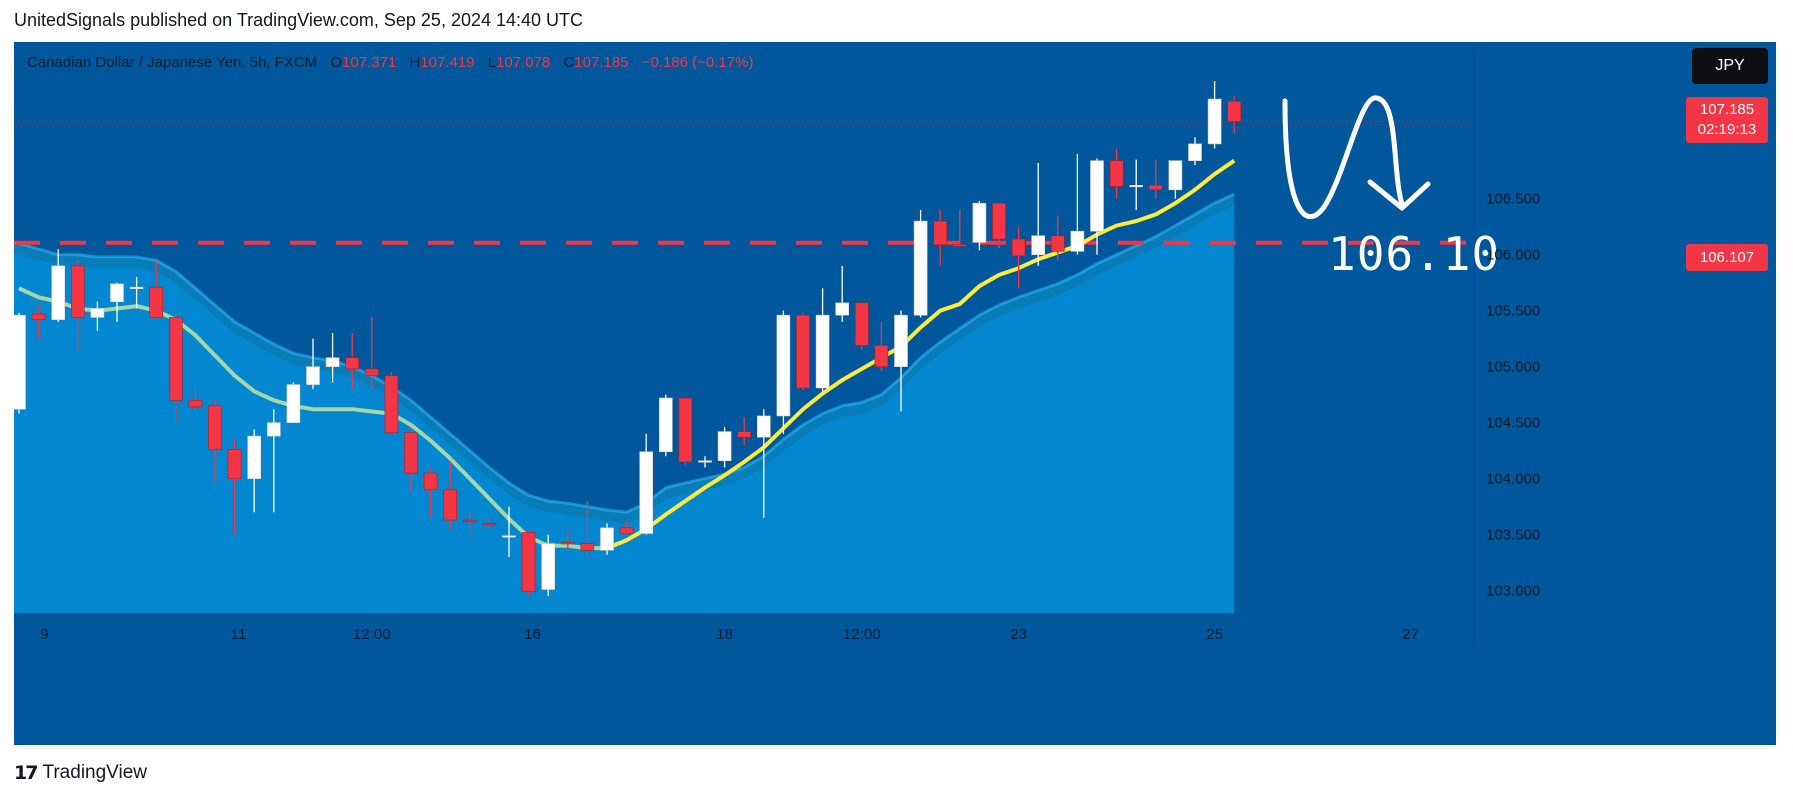  What do you see at coordinates (532, 634) in the screenshot?
I see `time-tick-label: 16` at bounding box center [532, 634].